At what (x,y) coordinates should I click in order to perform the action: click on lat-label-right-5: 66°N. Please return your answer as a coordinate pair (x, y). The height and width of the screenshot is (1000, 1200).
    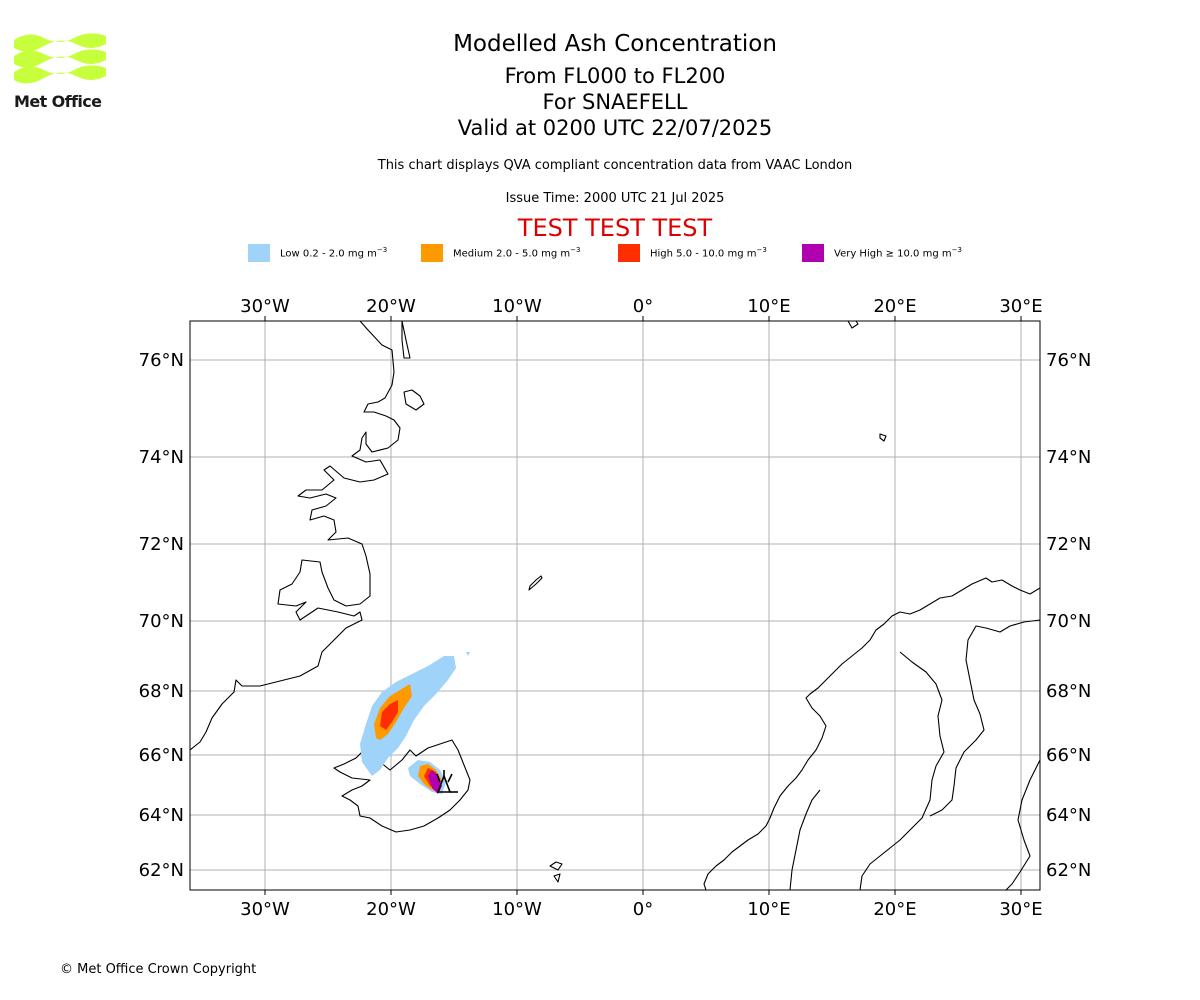
    Looking at the image, I should click on (1068, 755).